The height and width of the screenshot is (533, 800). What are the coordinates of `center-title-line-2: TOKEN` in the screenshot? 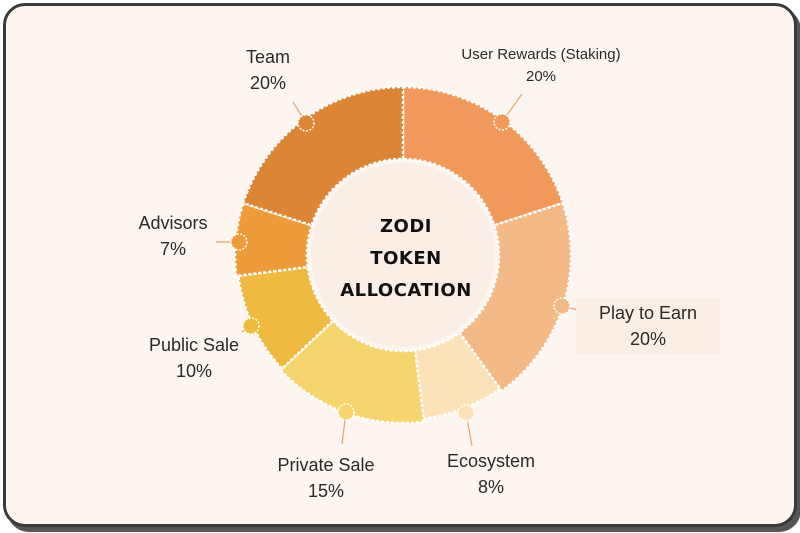 It's located at (406, 258).